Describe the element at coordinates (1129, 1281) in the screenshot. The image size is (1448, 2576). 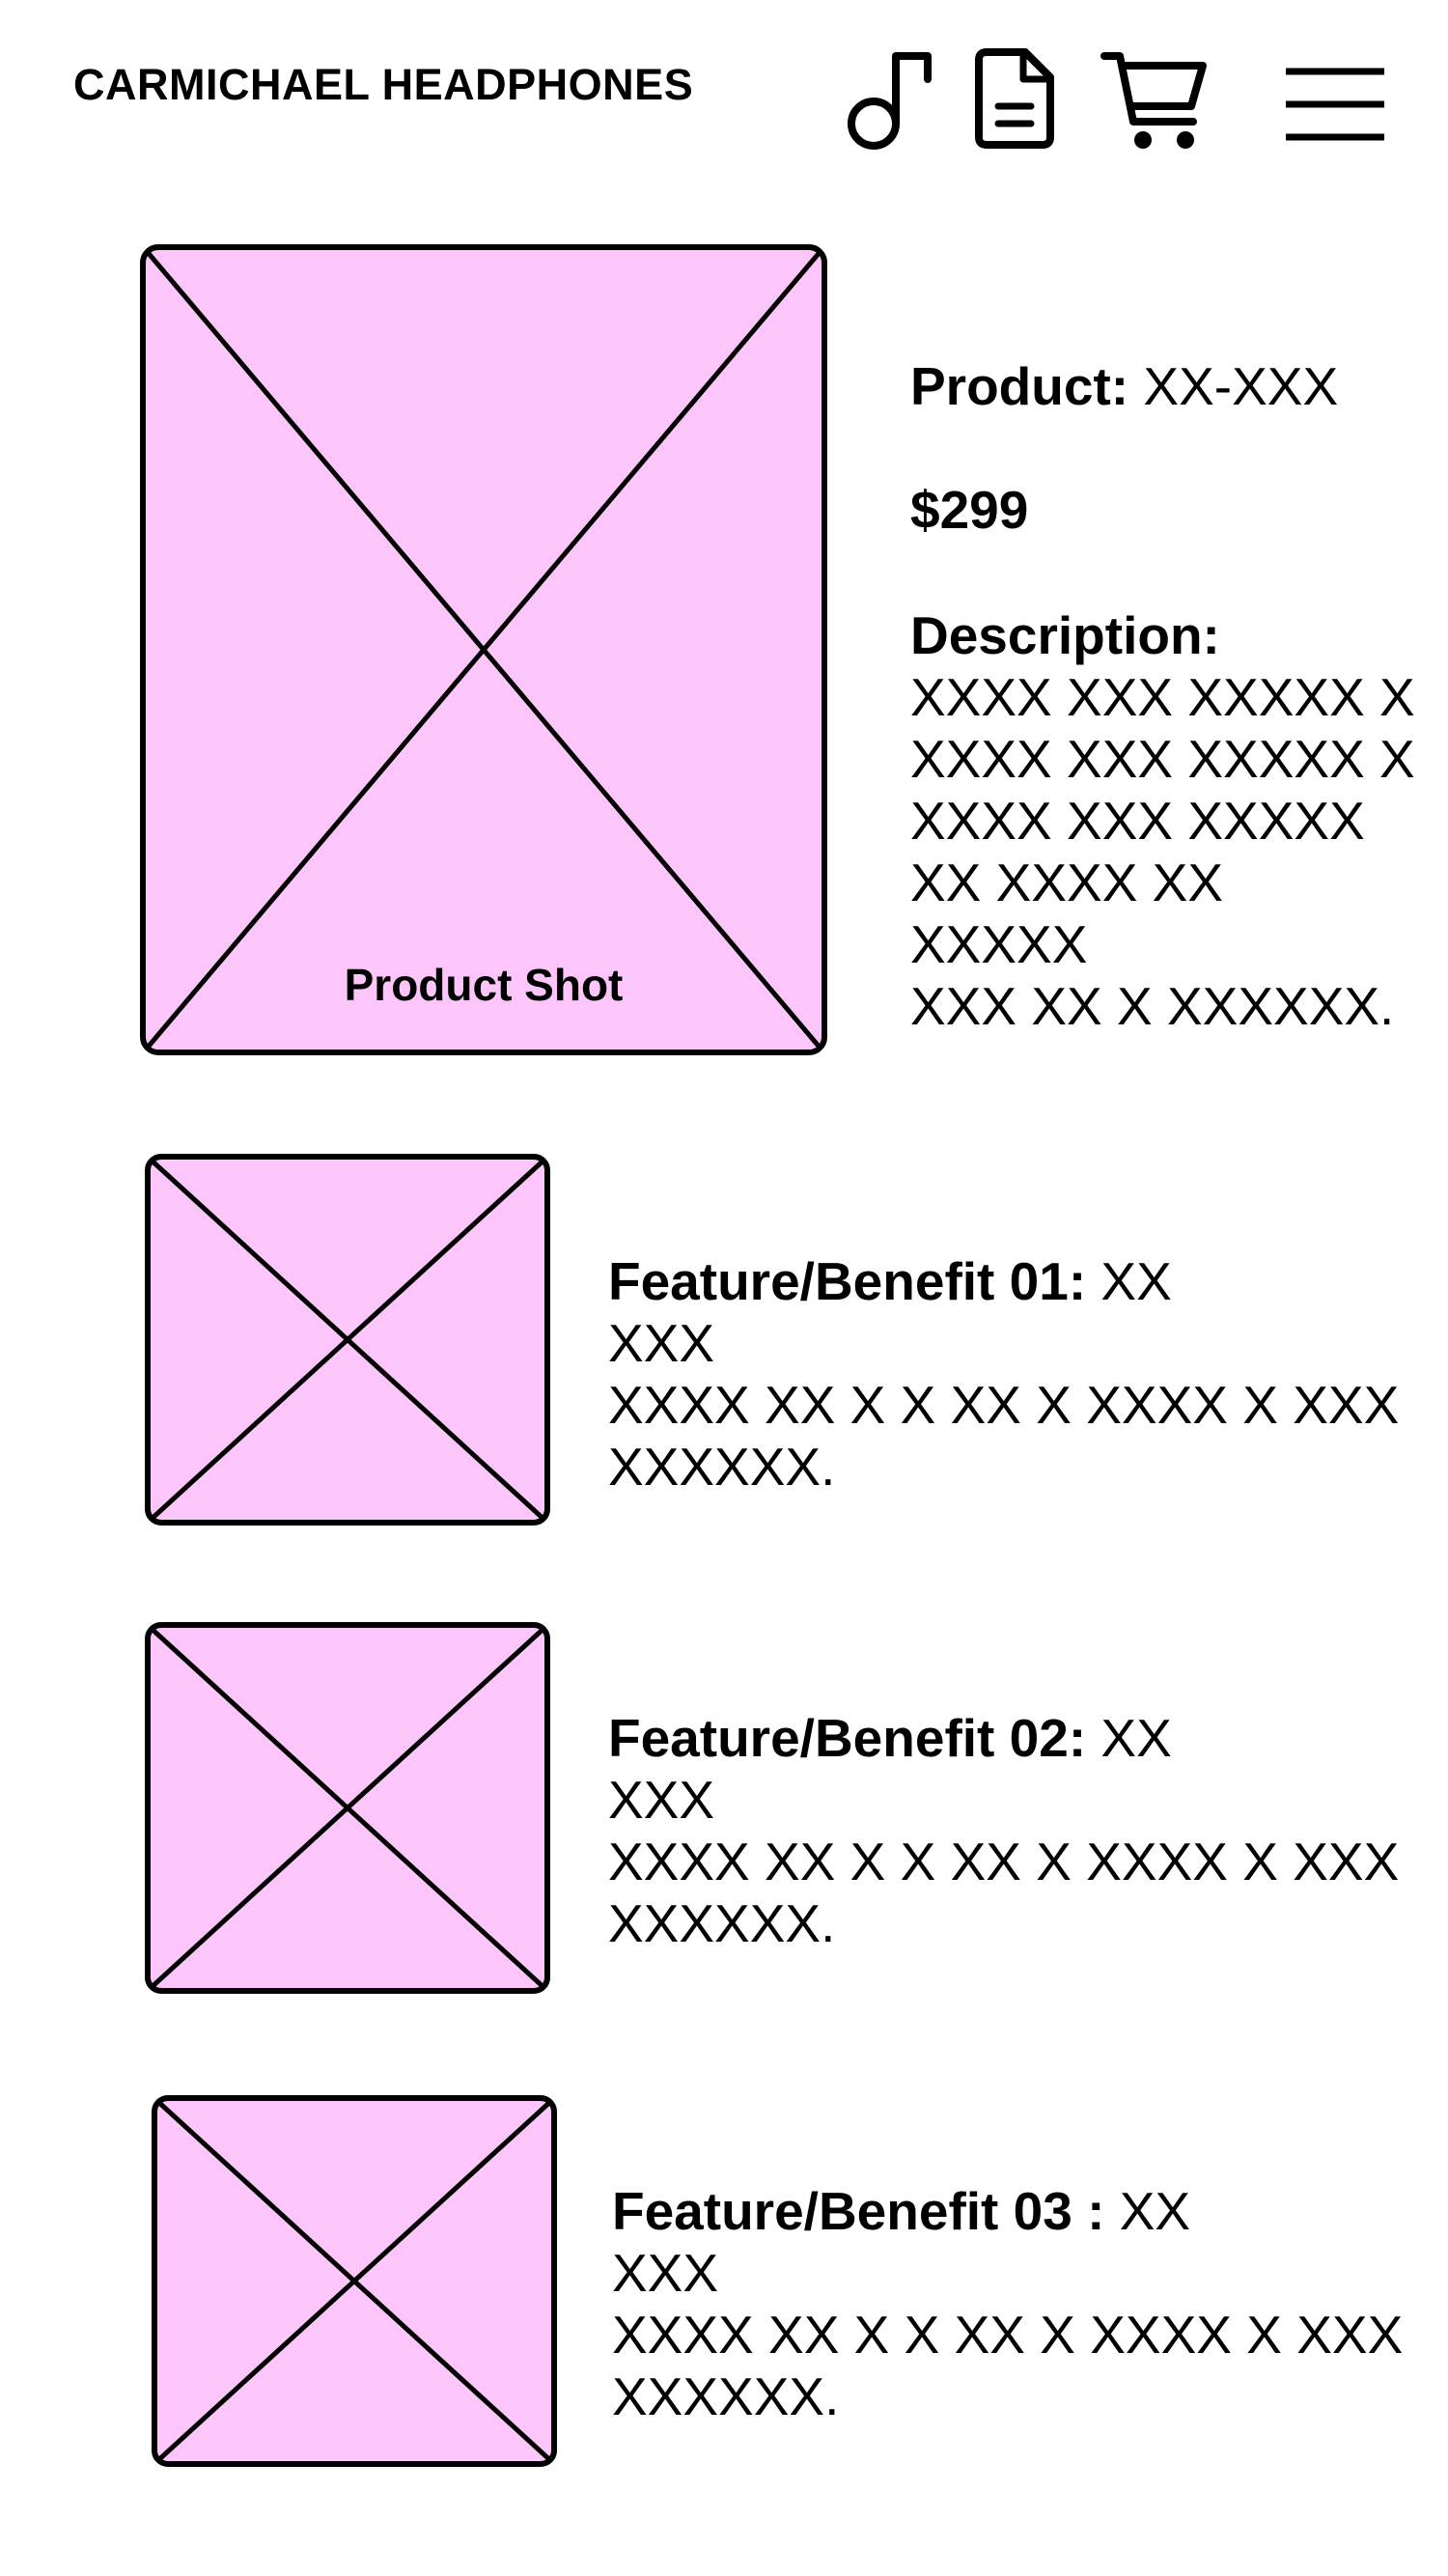
I see `feature-01-title-suffix: XX` at that location.